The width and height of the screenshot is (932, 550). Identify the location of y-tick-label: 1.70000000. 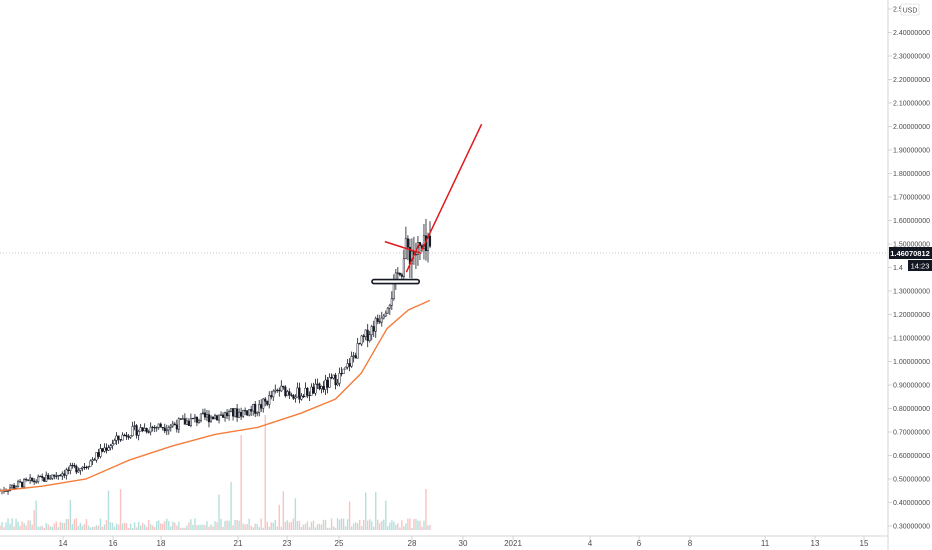
(911, 198).